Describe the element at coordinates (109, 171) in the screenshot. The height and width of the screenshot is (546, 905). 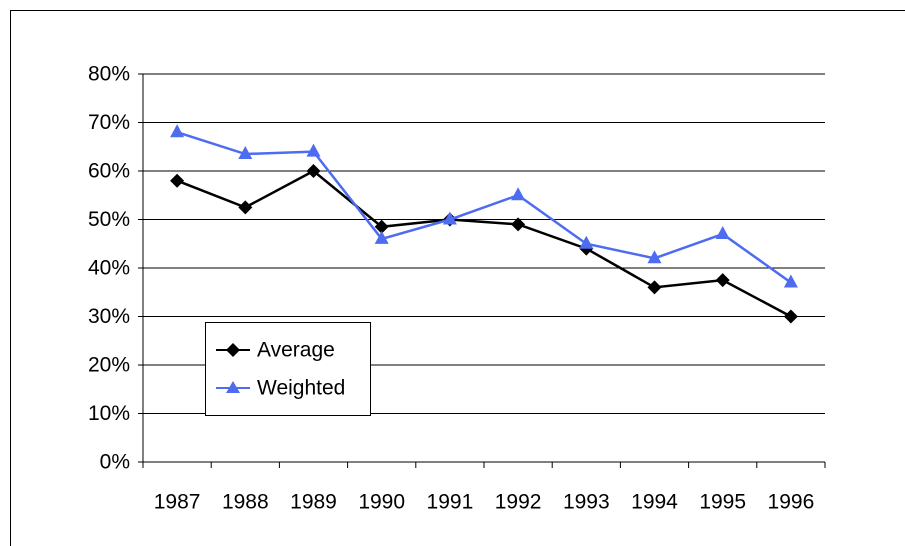
I see `y-tick-label: 60%` at that location.